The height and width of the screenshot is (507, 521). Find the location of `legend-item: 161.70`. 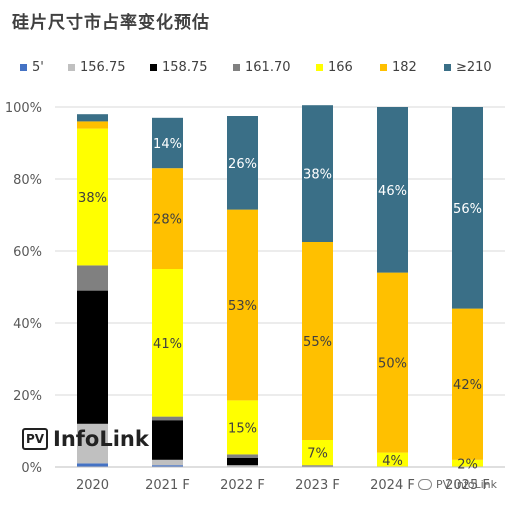

legend-item: 161.70 is located at coordinates (262, 67).